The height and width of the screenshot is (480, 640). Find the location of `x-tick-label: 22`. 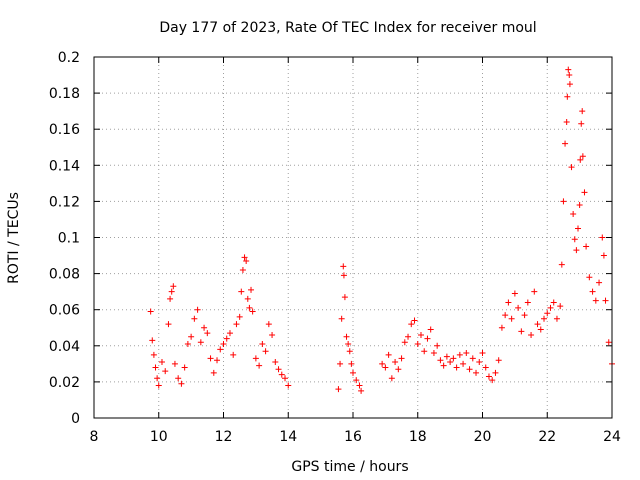

x-tick-label: 22 is located at coordinates (547, 437).